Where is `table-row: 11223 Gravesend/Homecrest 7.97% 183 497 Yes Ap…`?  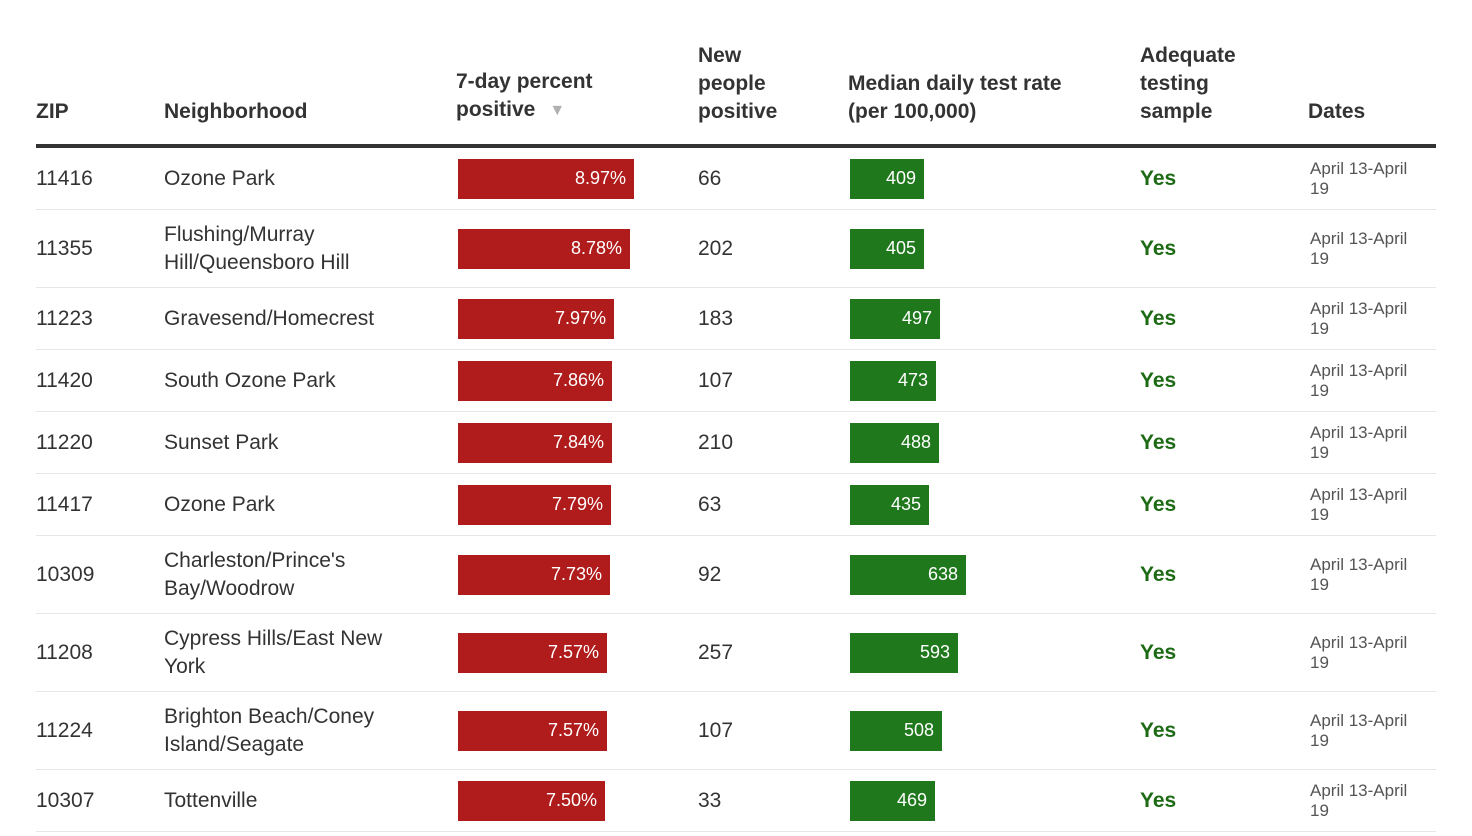 table-row: 11223 Gravesend/Homecrest 7.97% 183 497 Yes Ap… is located at coordinates (736, 319).